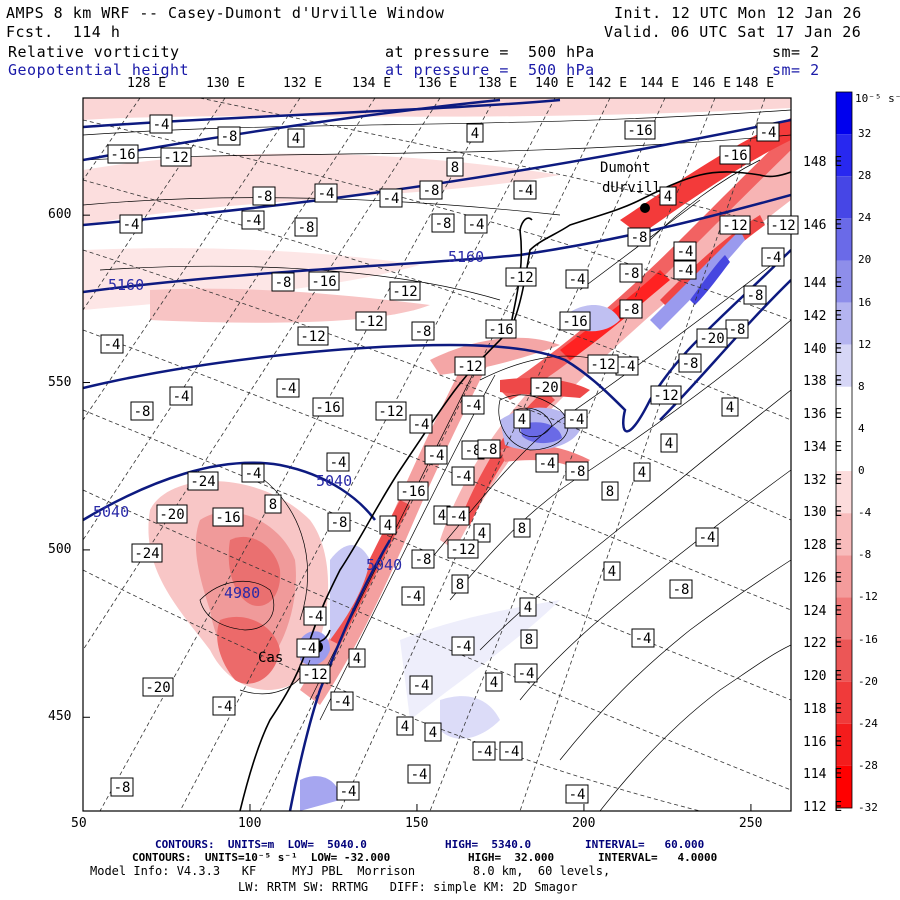 Image resolution: width=900 pixels, height=900 pixels. What do you see at coordinates (861, 471) in the screenshot?
I see `colorbar-label: 0` at bounding box center [861, 471].